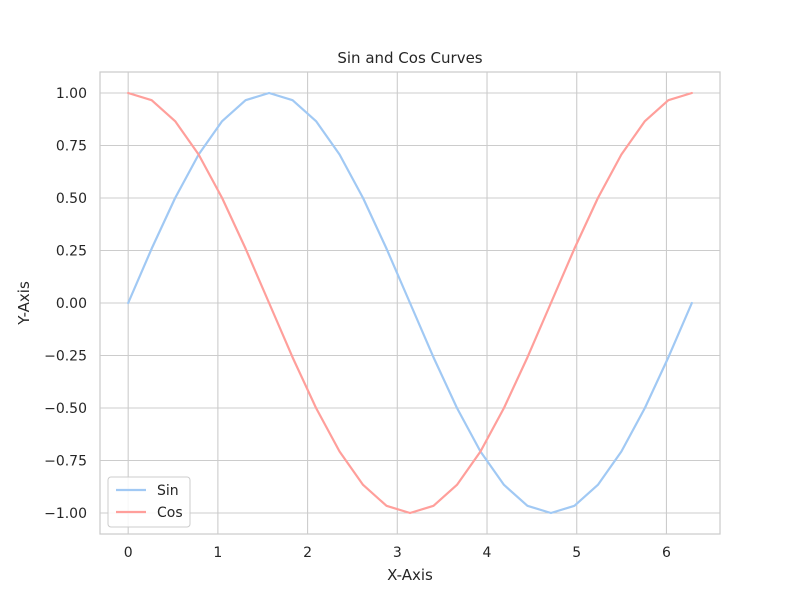 The height and width of the screenshot is (600, 800). What do you see at coordinates (71, 147) in the screenshot?
I see `y-tick-label: 0.75` at bounding box center [71, 147].